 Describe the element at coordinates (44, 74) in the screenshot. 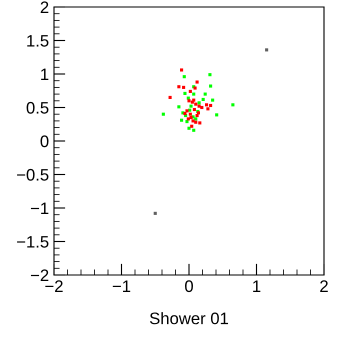

I see `y-tick-label: 1` at that location.